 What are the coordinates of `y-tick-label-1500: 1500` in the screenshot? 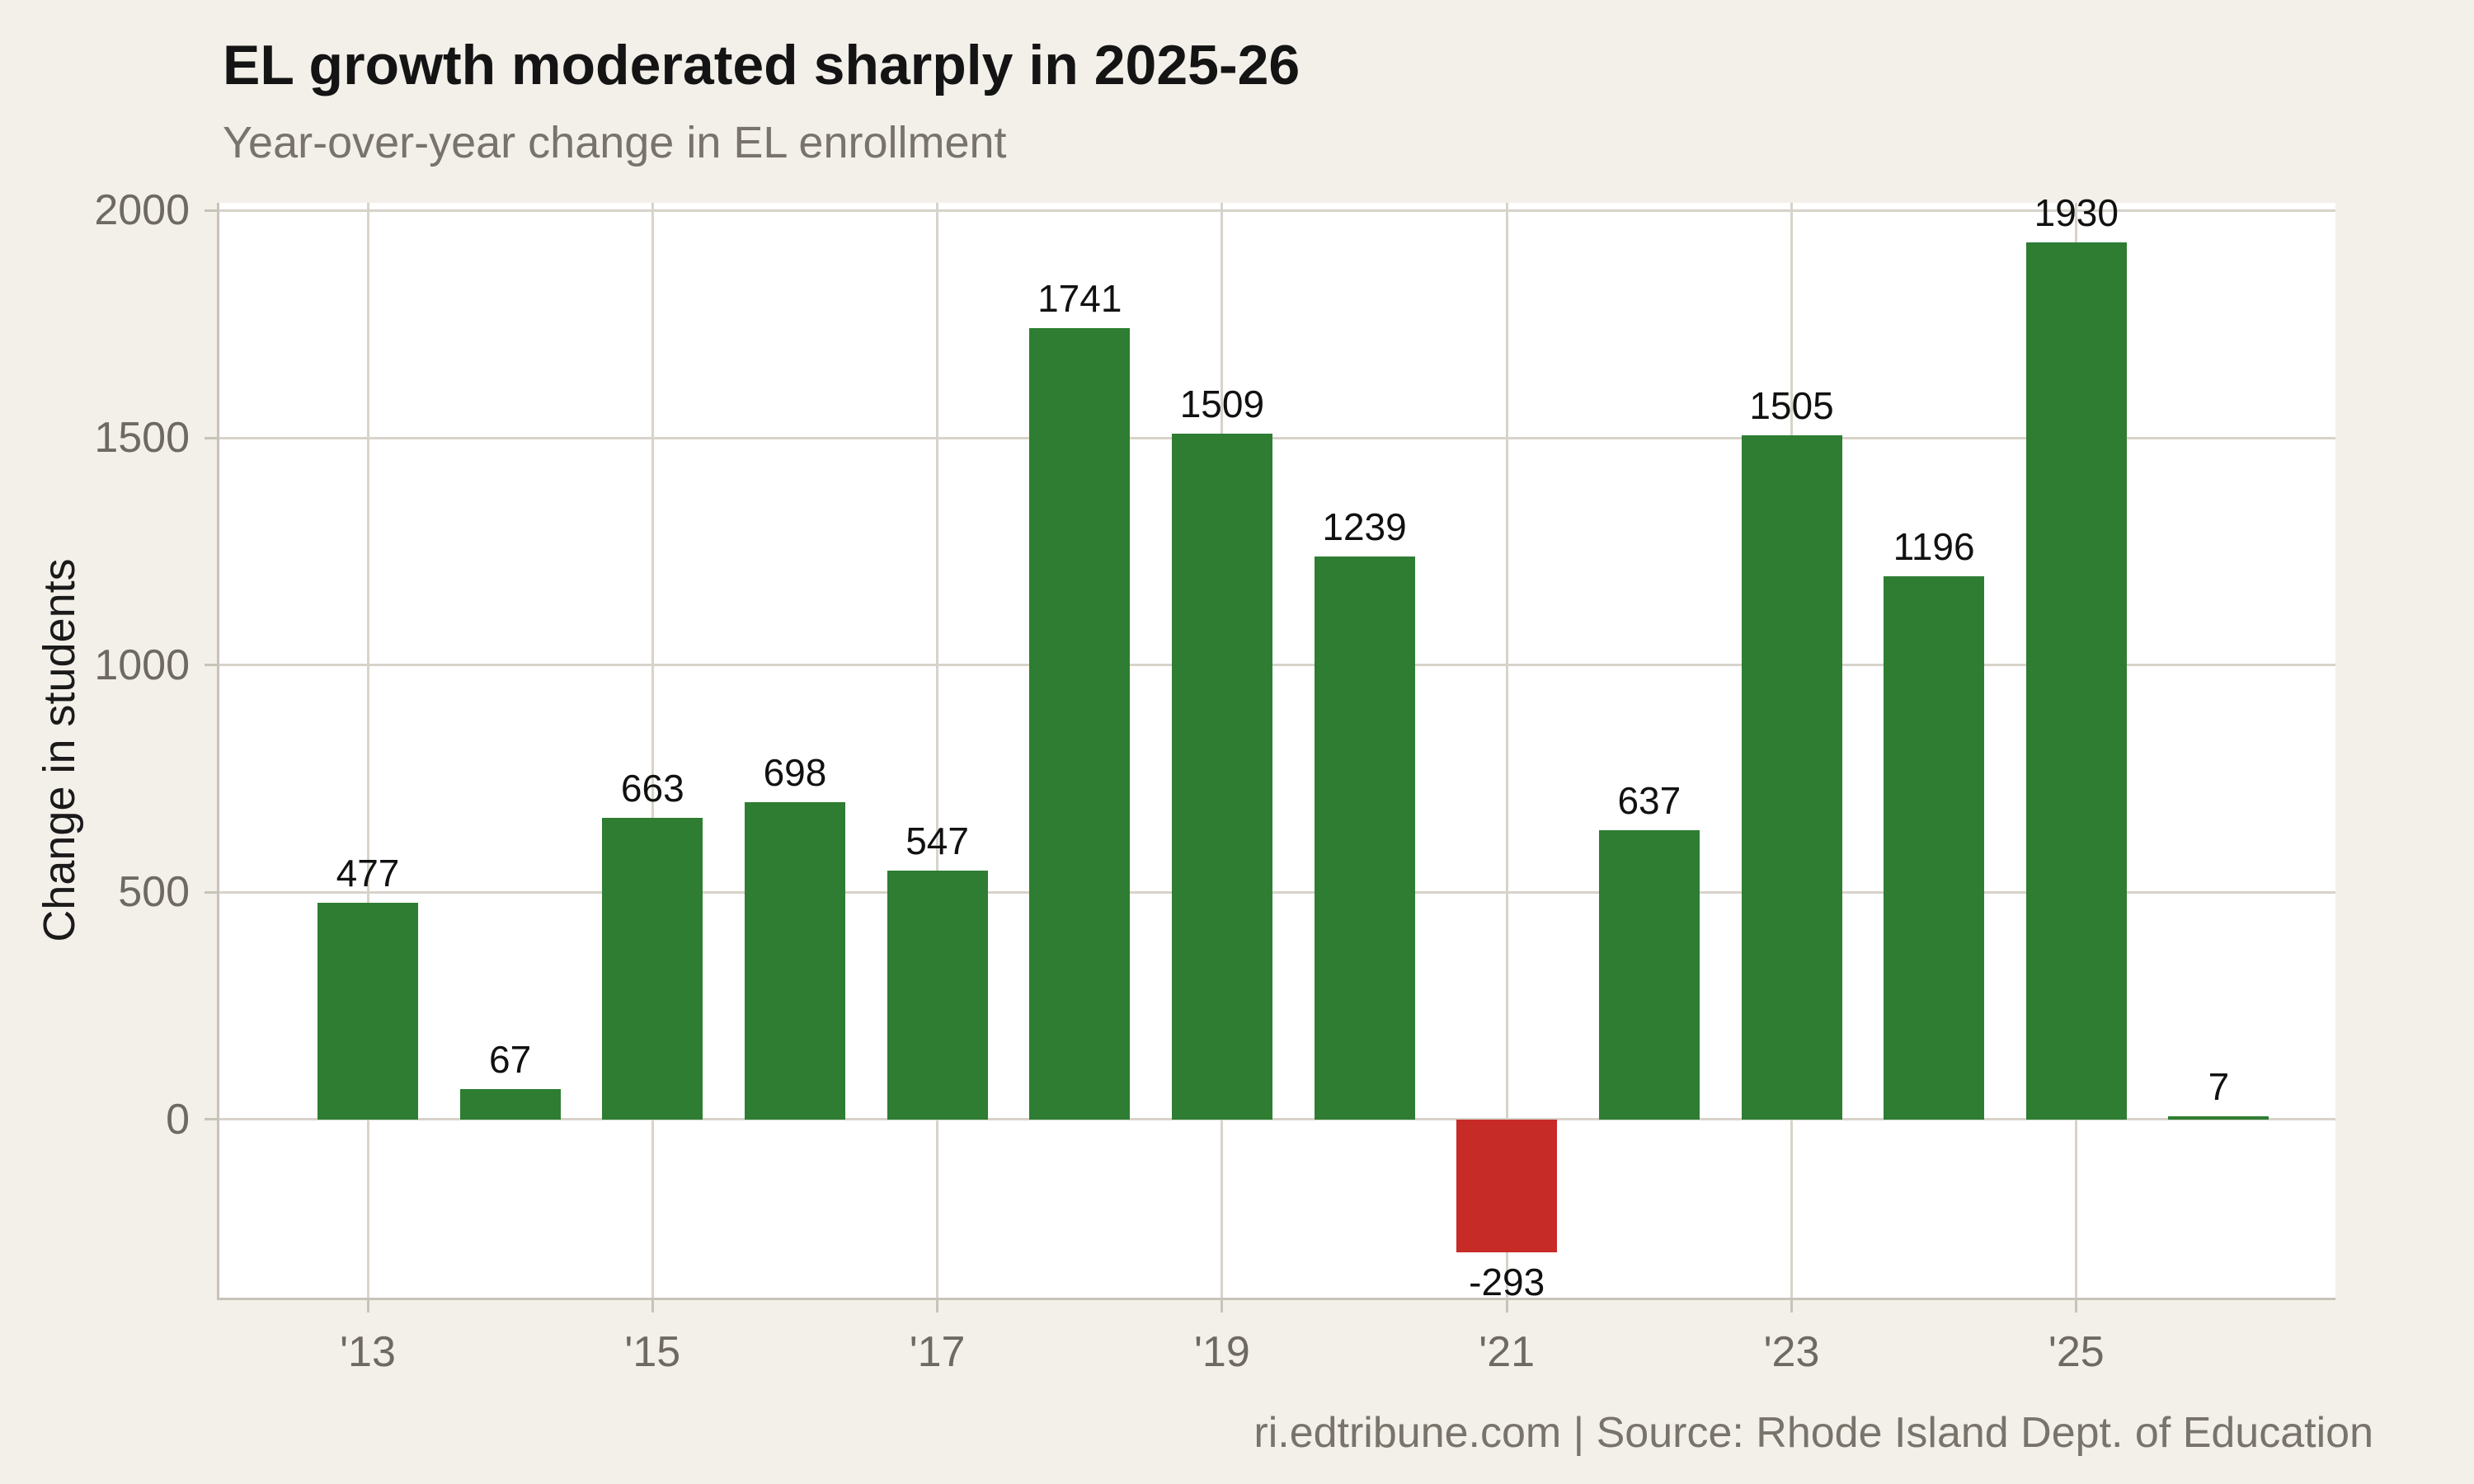 It's located at (142, 438).